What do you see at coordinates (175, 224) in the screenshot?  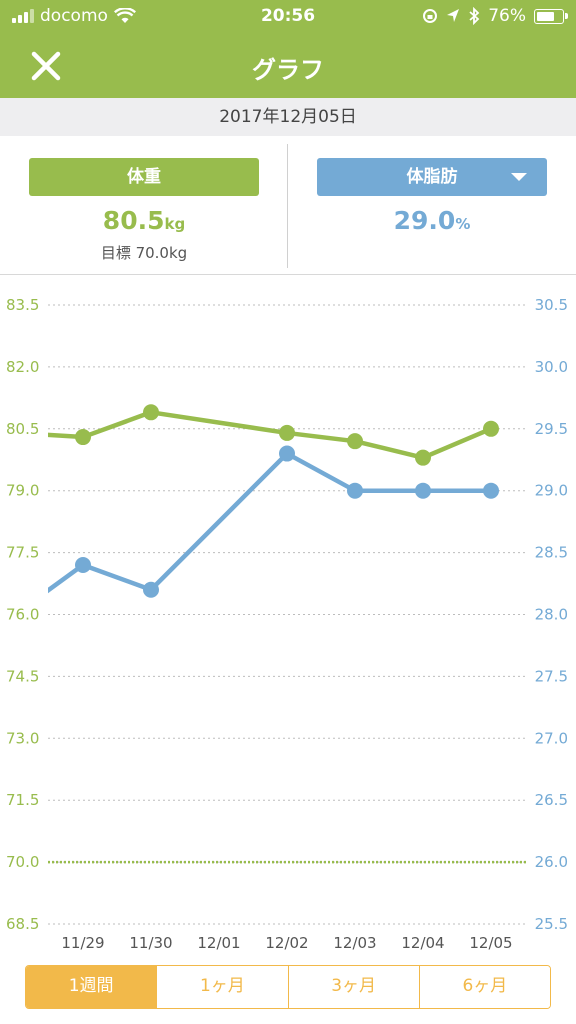 I see `weight-unit: kg` at bounding box center [175, 224].